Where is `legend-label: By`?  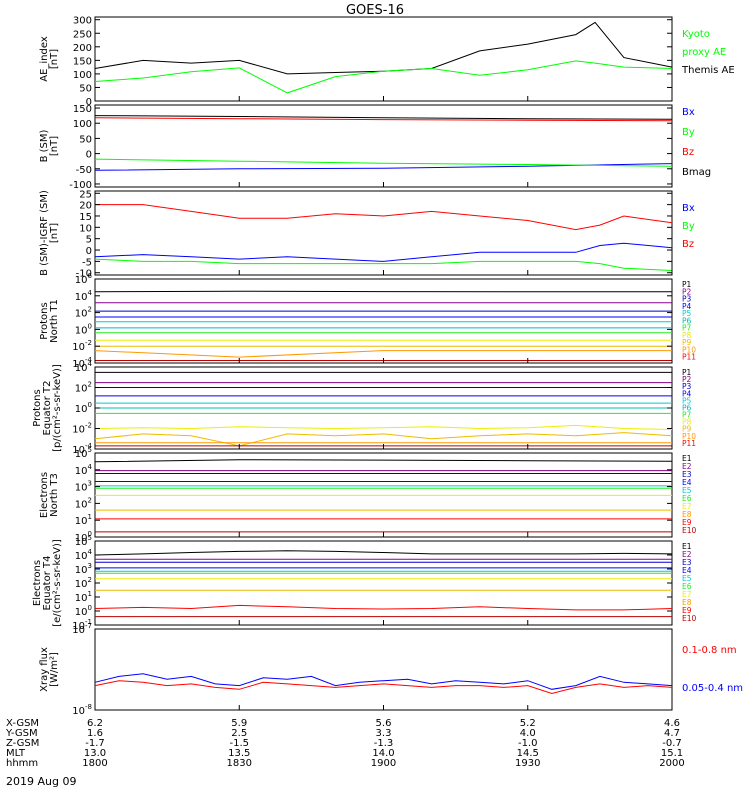
legend-label: By is located at coordinates (688, 132).